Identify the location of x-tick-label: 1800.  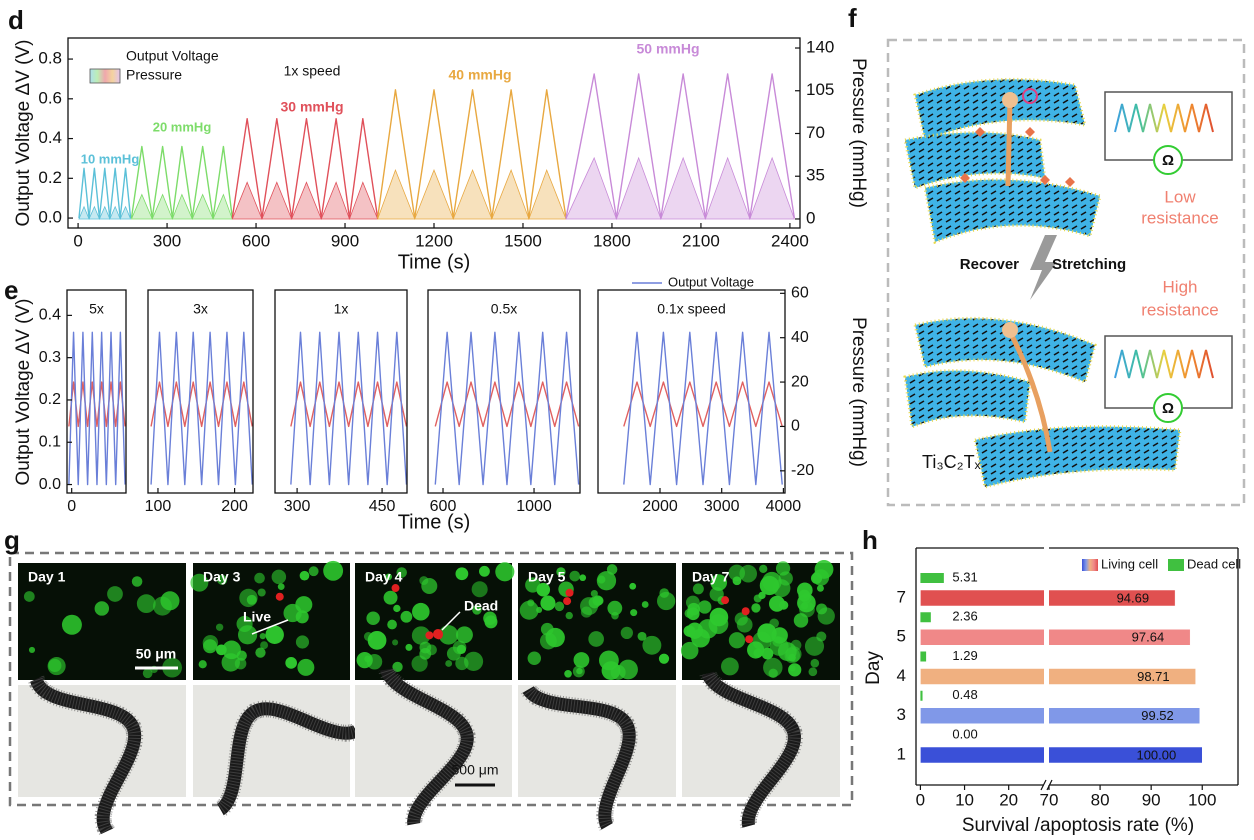
(612, 240).